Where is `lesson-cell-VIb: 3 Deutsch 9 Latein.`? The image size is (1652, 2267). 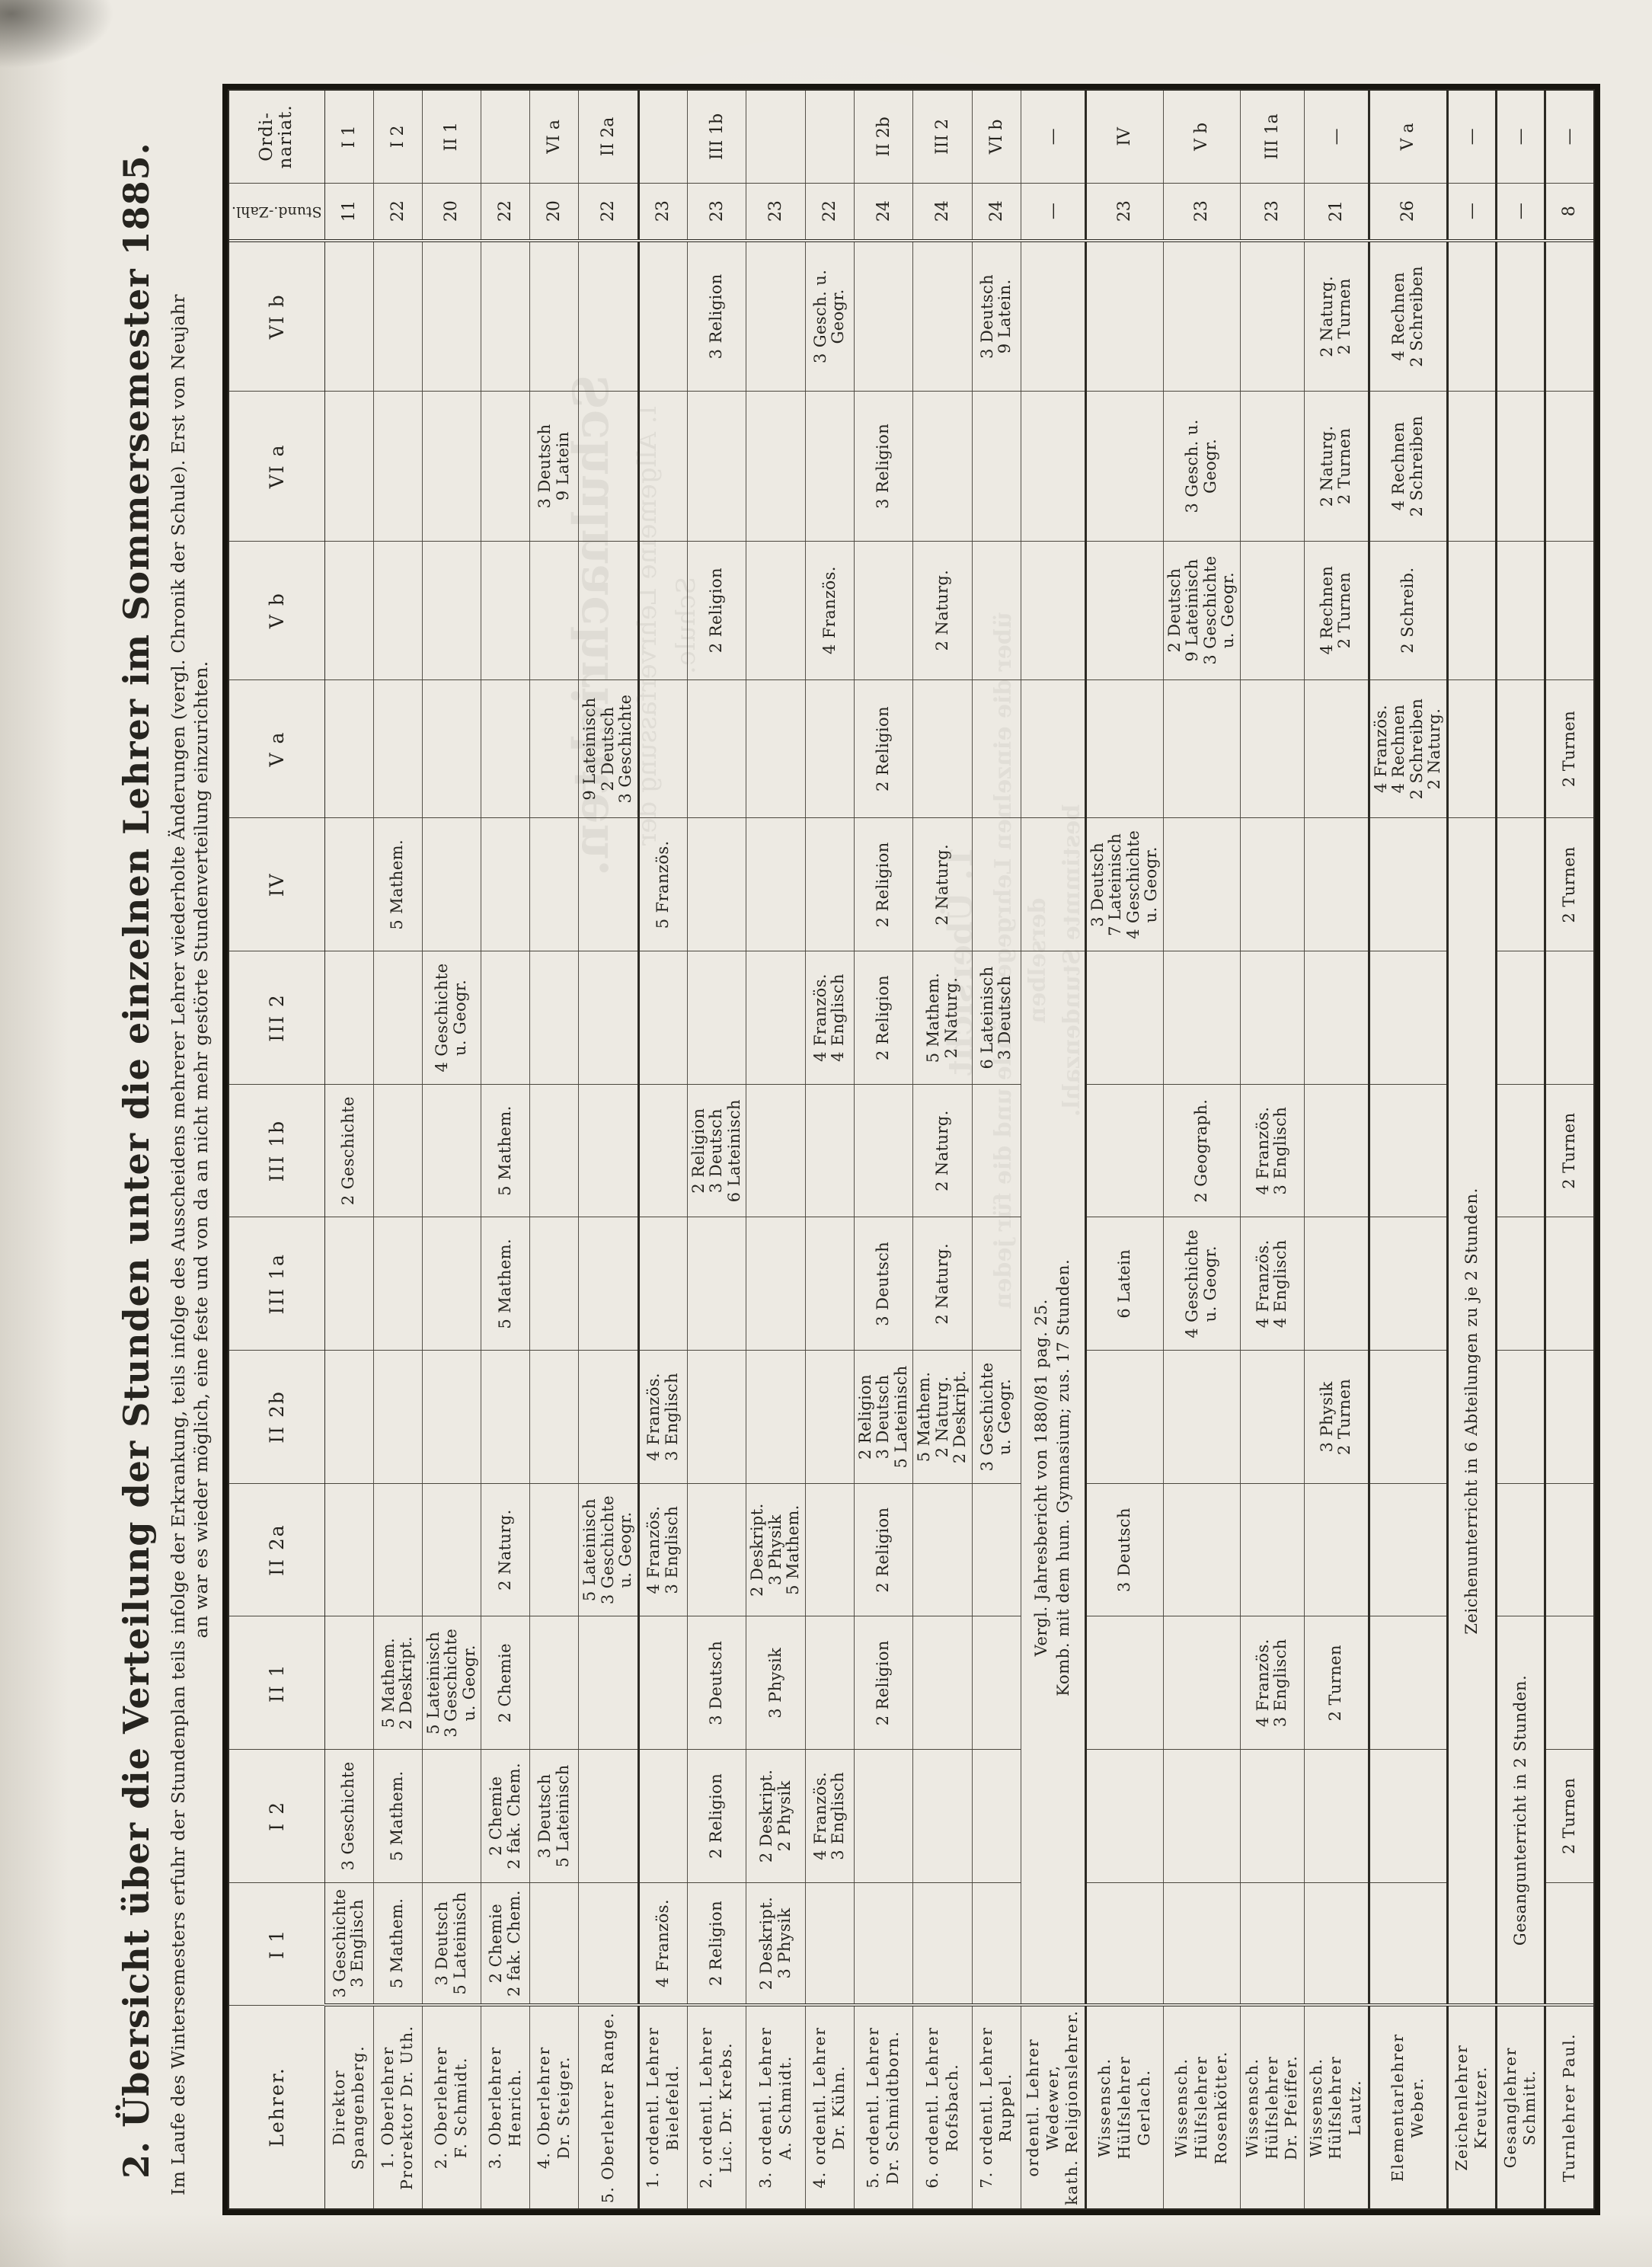
lesson-cell-VIb: 3 Deutsch 9 Latein. is located at coordinates (996, 316).